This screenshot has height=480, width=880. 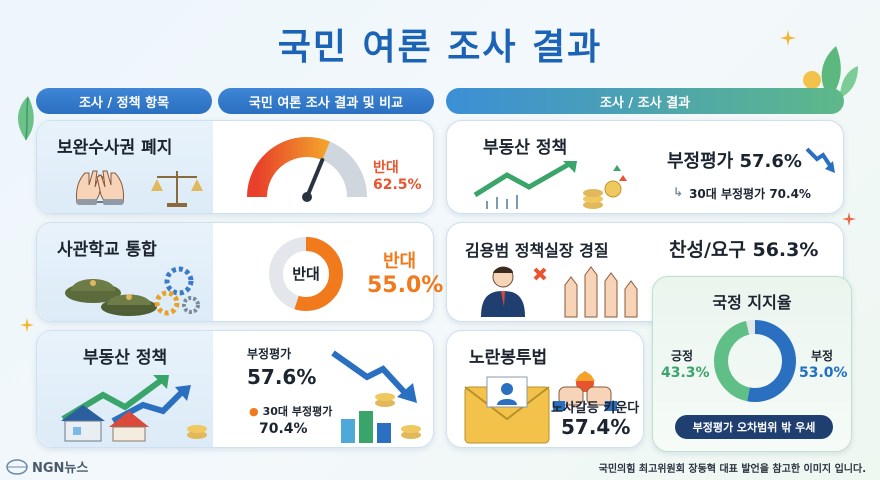 I want to click on result-value: 62.5%, so click(x=397, y=185).